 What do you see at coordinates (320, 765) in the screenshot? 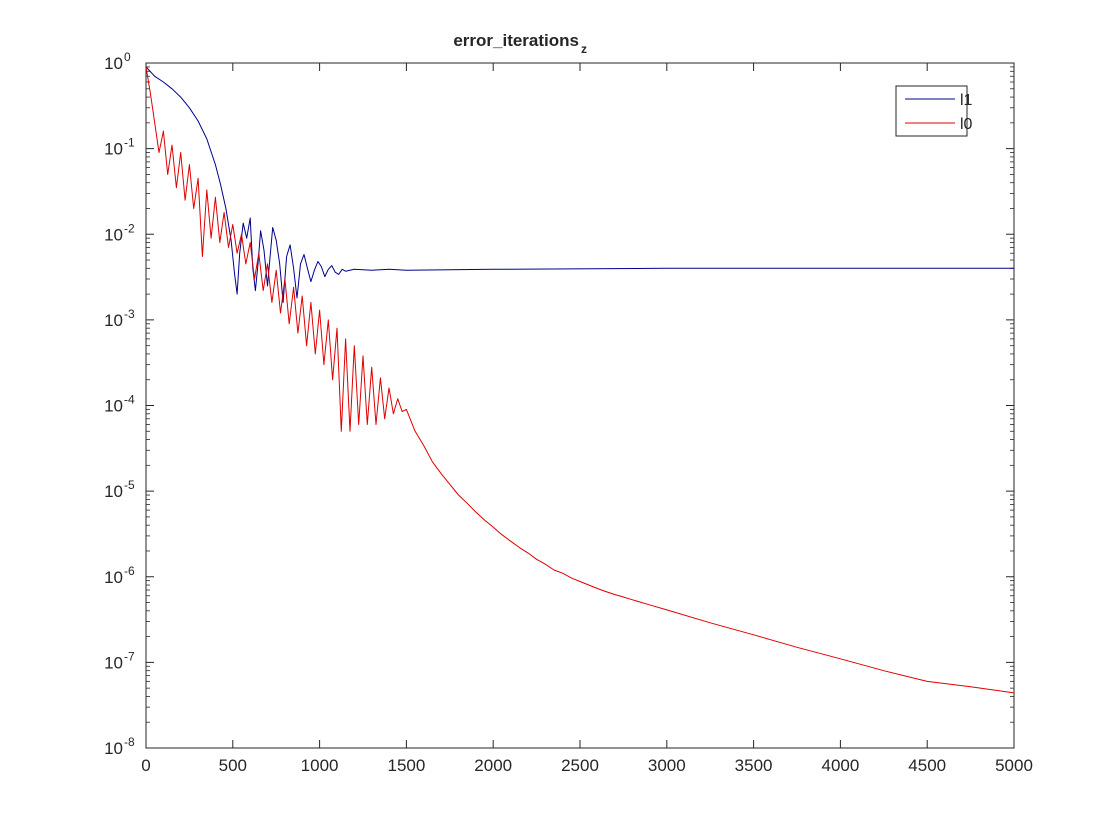
I see `x-tick-label: 1000` at bounding box center [320, 765].